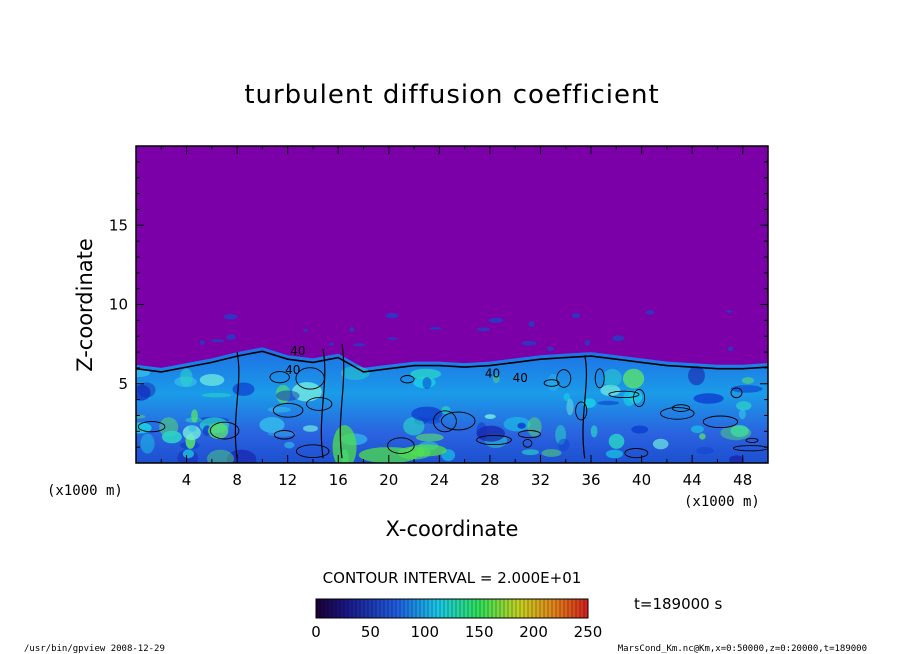  I want to click on x-tick-label: 20, so click(388, 480).